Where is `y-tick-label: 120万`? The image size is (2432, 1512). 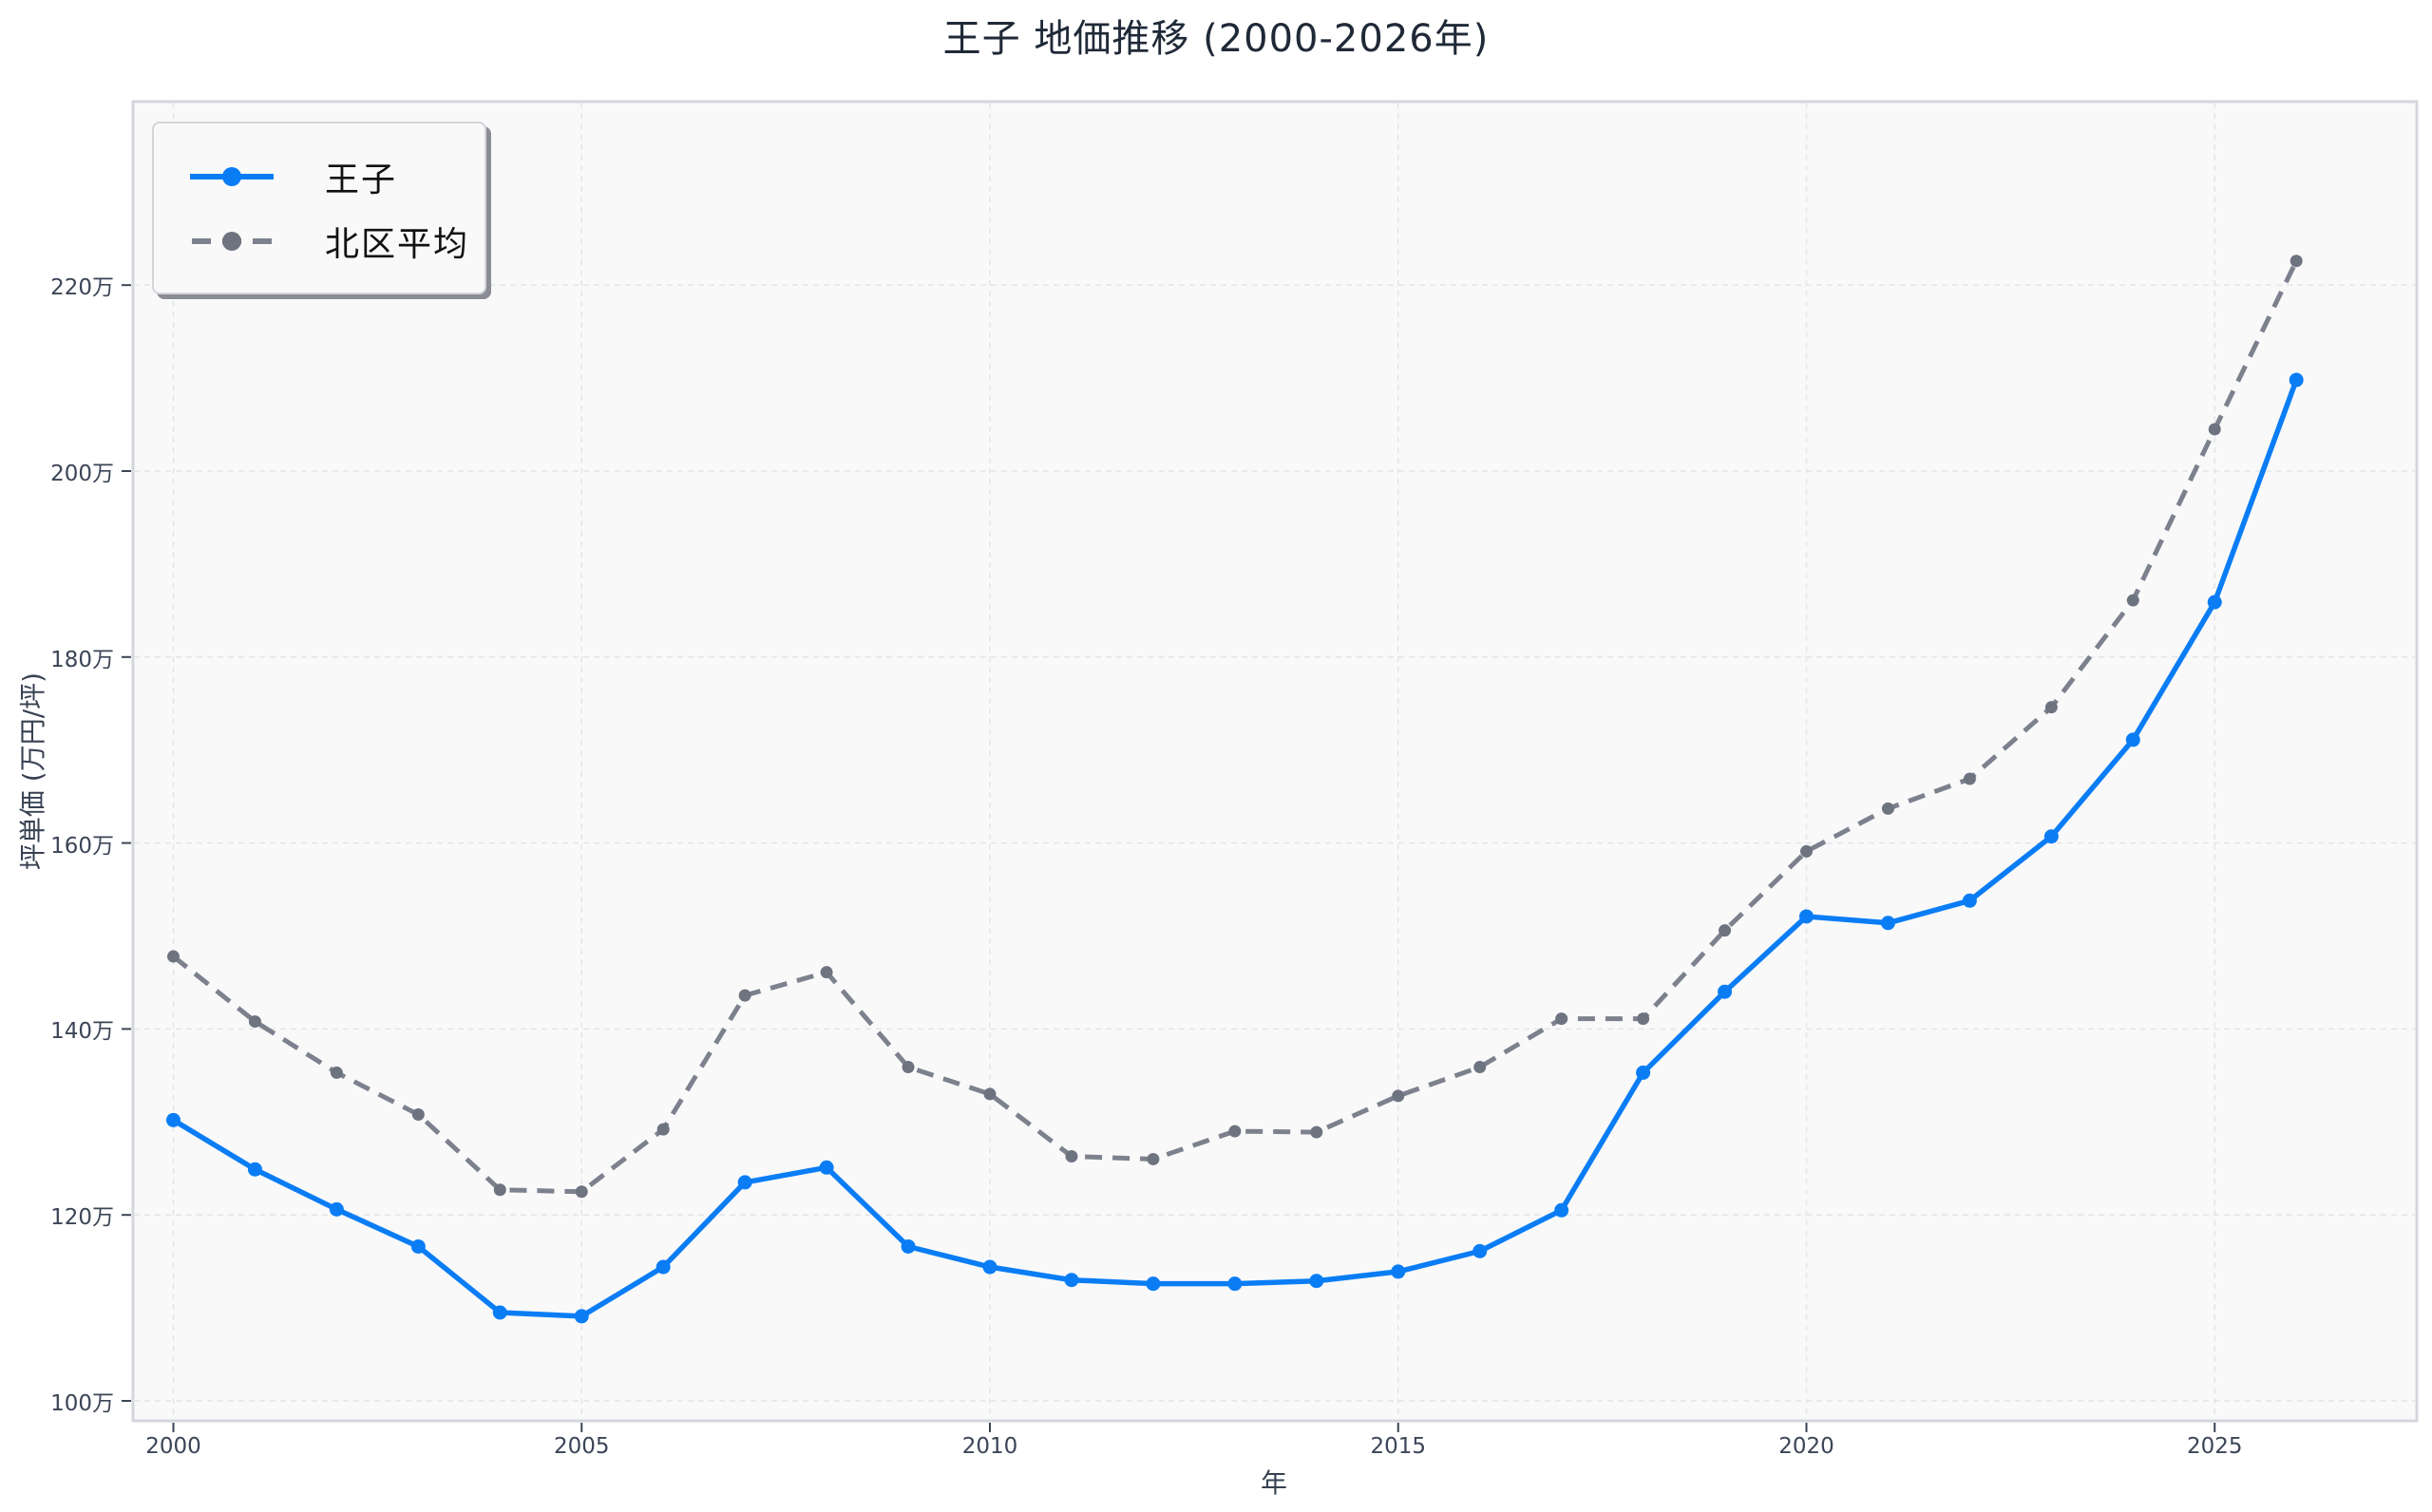 y-tick-label: 120万 is located at coordinates (82, 1218).